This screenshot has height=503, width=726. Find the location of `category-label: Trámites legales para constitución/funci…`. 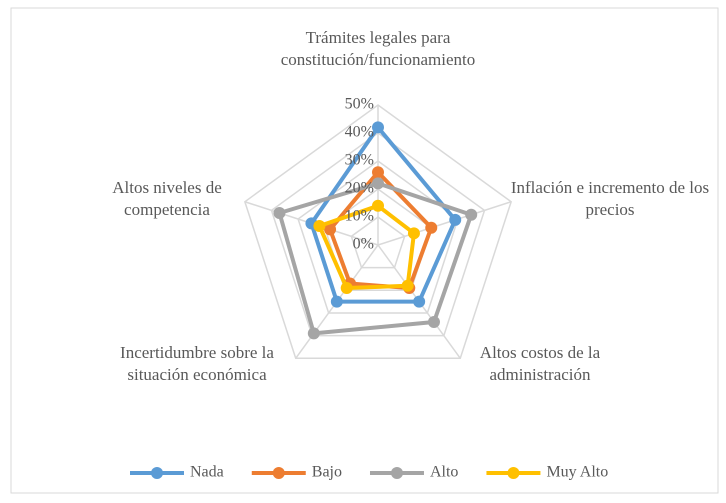

category-label: Trámites legales para constitución/funci… is located at coordinates (378, 48).